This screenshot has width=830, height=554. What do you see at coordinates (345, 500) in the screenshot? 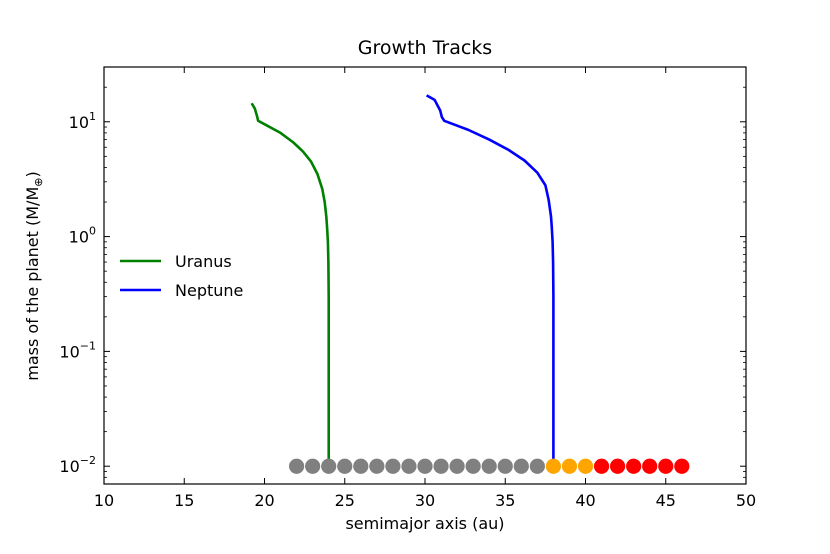
I see `x-tick-label: 25` at bounding box center [345, 500].